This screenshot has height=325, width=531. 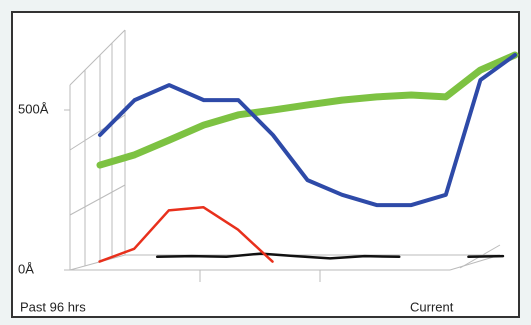 What do you see at coordinates (330, 256) in the screenshot?
I see `series-line` at bounding box center [330, 256].